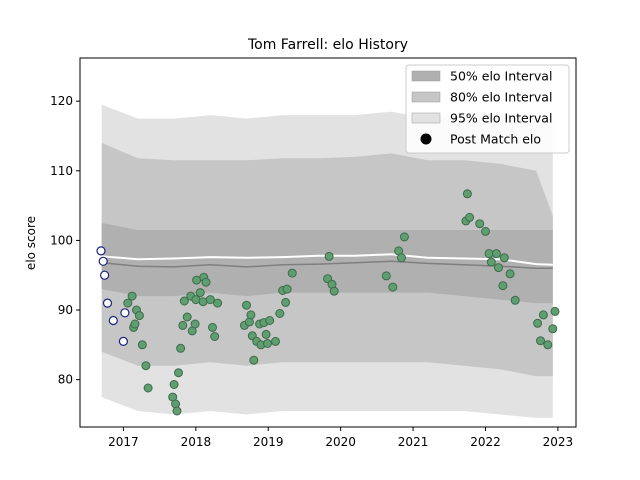 This screenshot has height=480, width=640. Describe the element at coordinates (268, 442) in the screenshot. I see `x-tick-label: 2019` at that location.